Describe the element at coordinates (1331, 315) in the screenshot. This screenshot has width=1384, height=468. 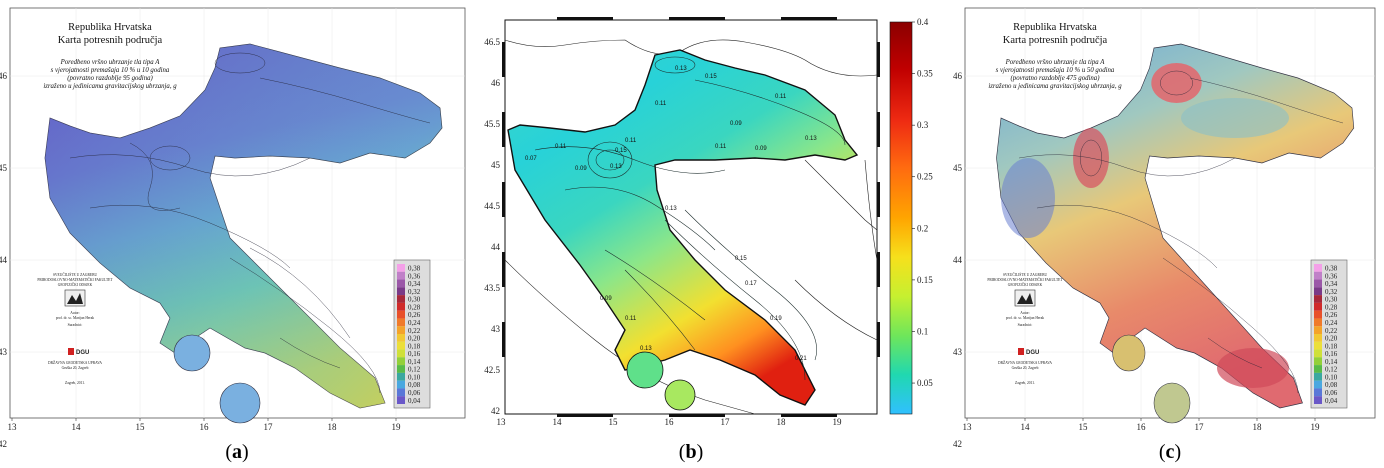
I see `legend-label: 0,26` at that location.